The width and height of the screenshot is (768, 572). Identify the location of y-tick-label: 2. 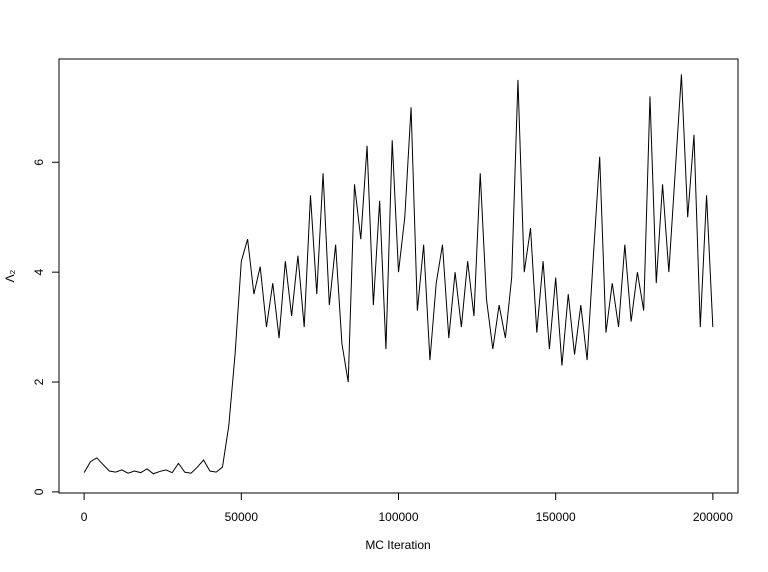
(39, 381).